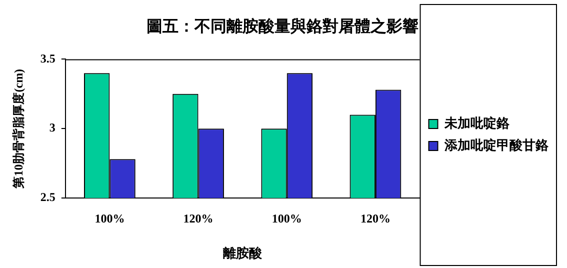  I want to click on legend-label: 添加吡啶甲酸甘鉻, so click(496, 144).